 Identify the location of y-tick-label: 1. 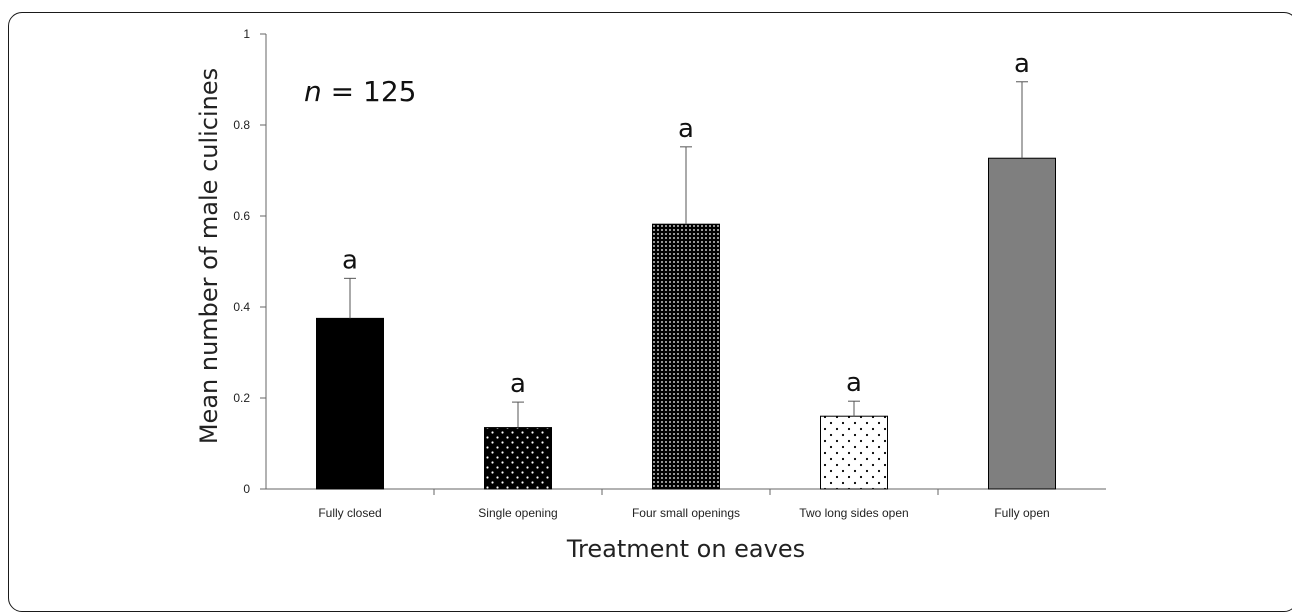
(246, 34).